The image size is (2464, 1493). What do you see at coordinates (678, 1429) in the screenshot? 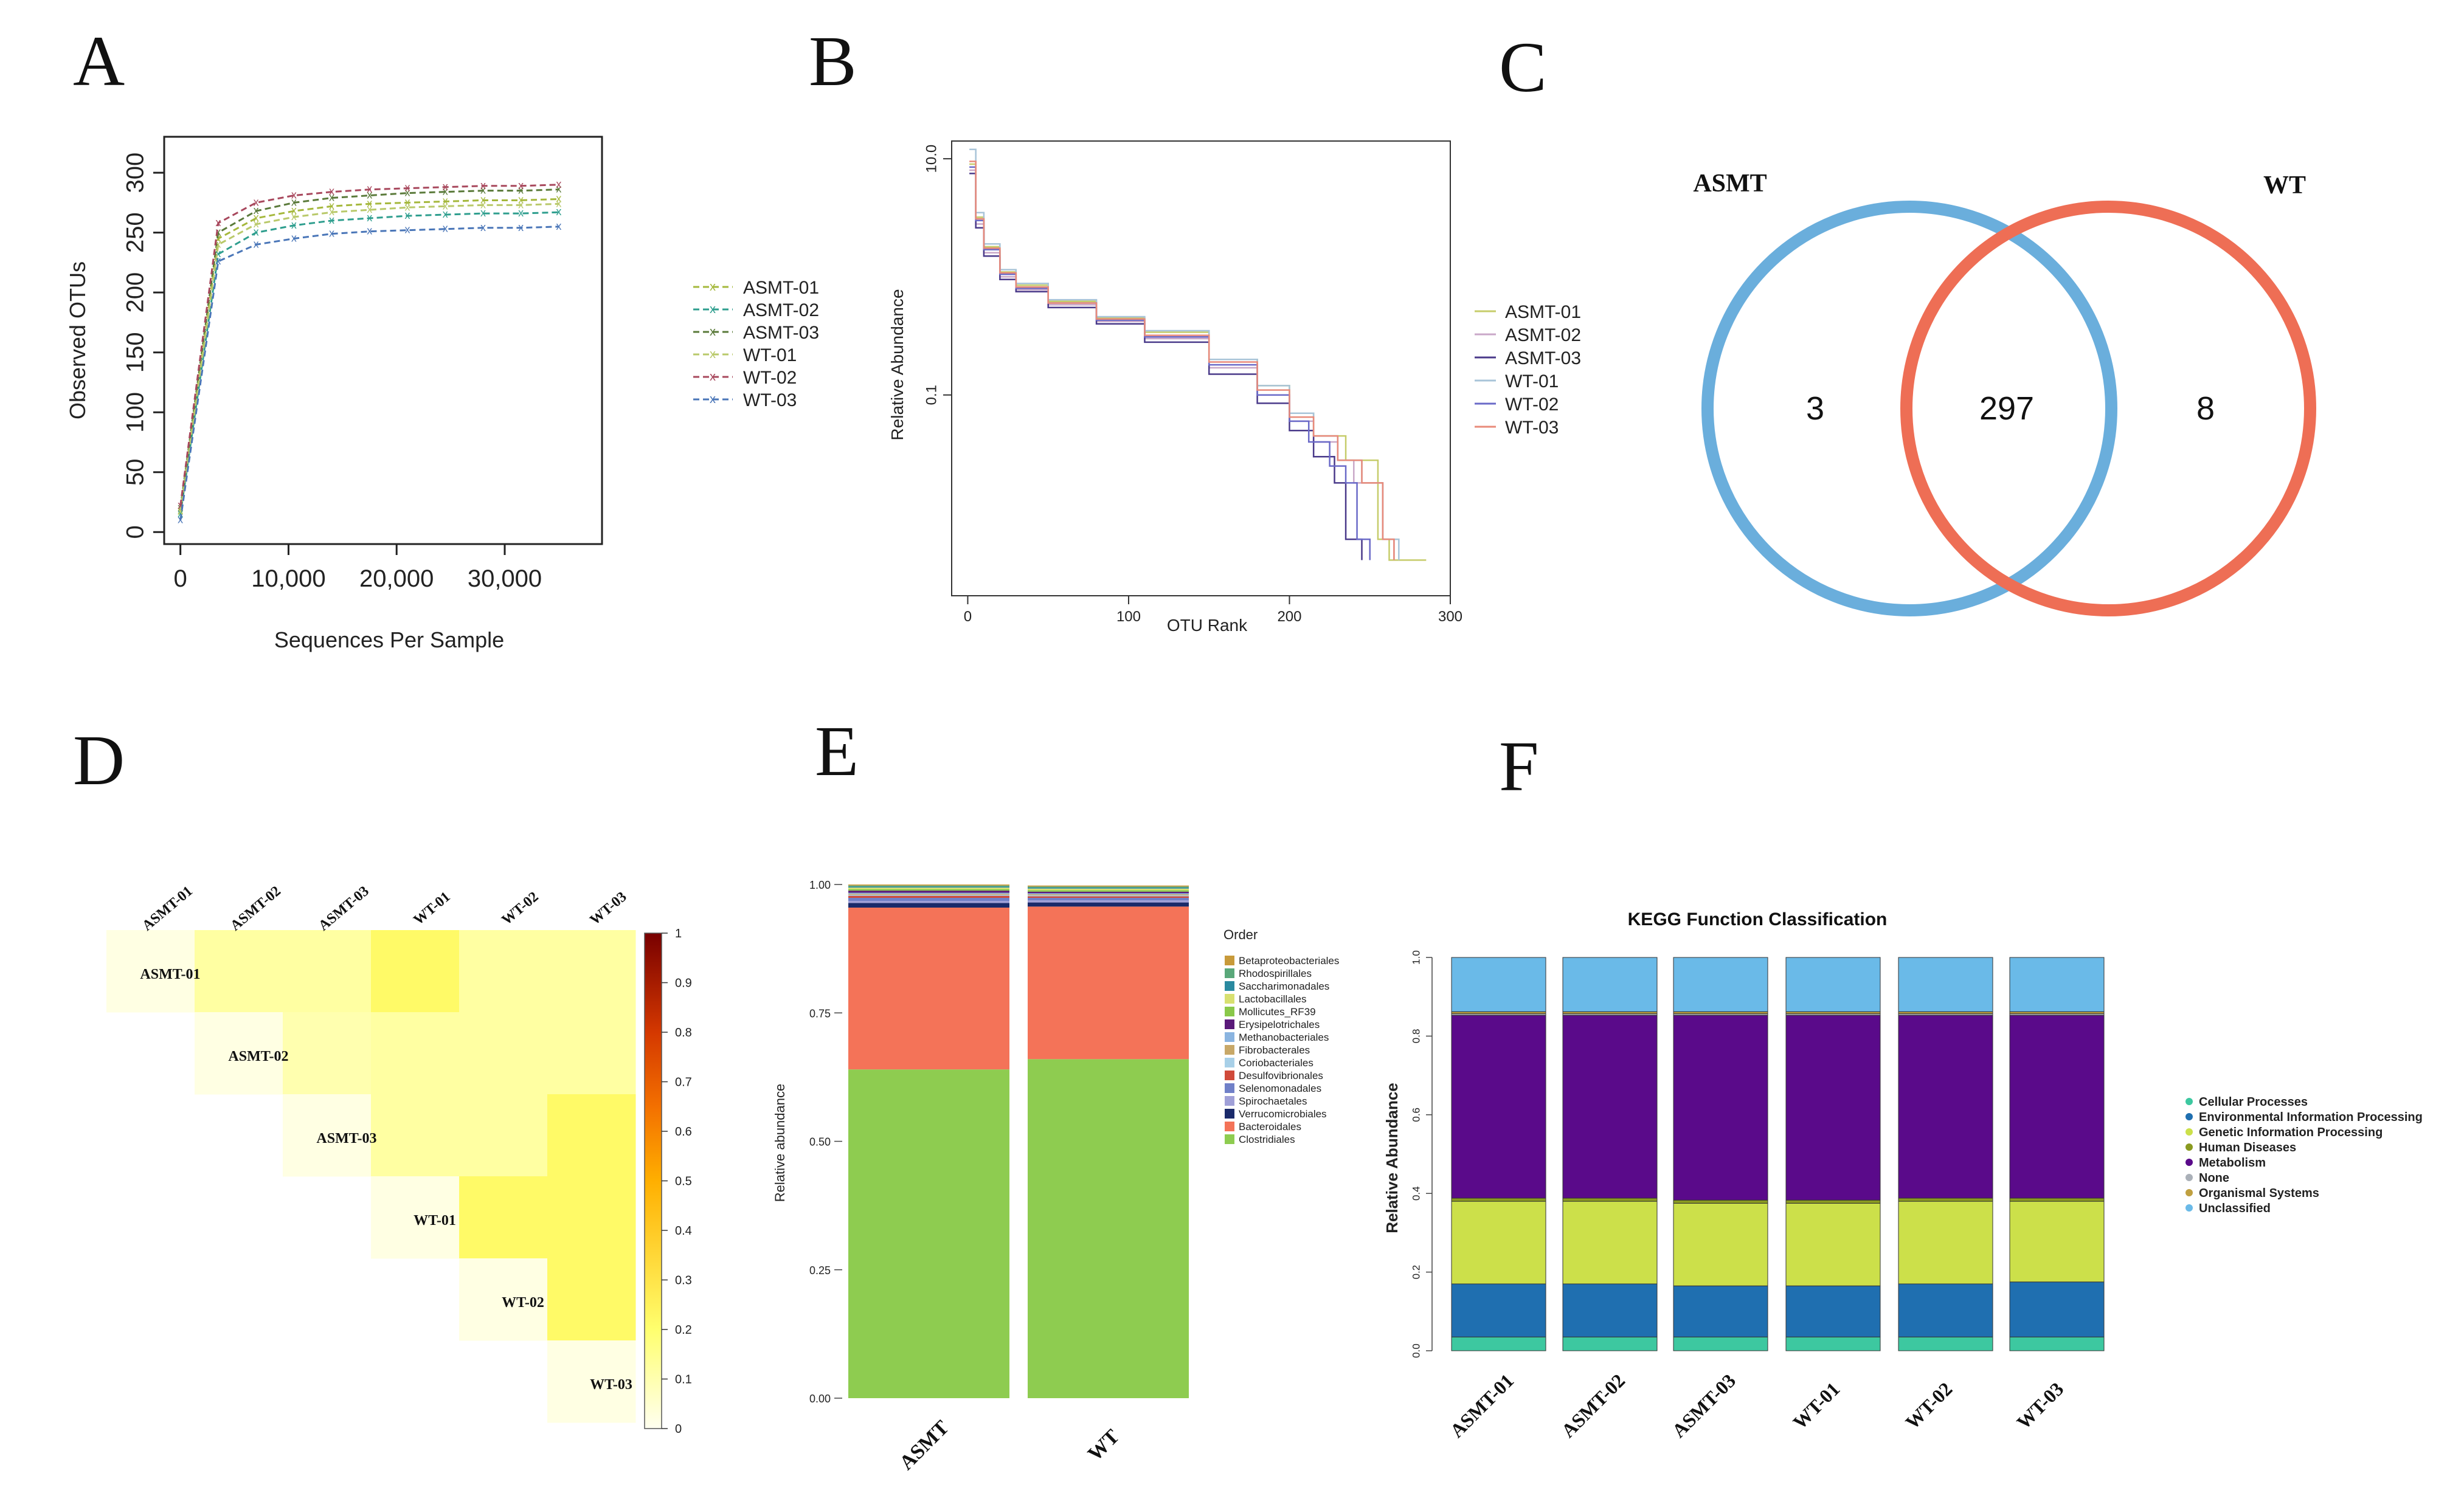
I see `colorbar-tick-label: 0` at bounding box center [678, 1429].